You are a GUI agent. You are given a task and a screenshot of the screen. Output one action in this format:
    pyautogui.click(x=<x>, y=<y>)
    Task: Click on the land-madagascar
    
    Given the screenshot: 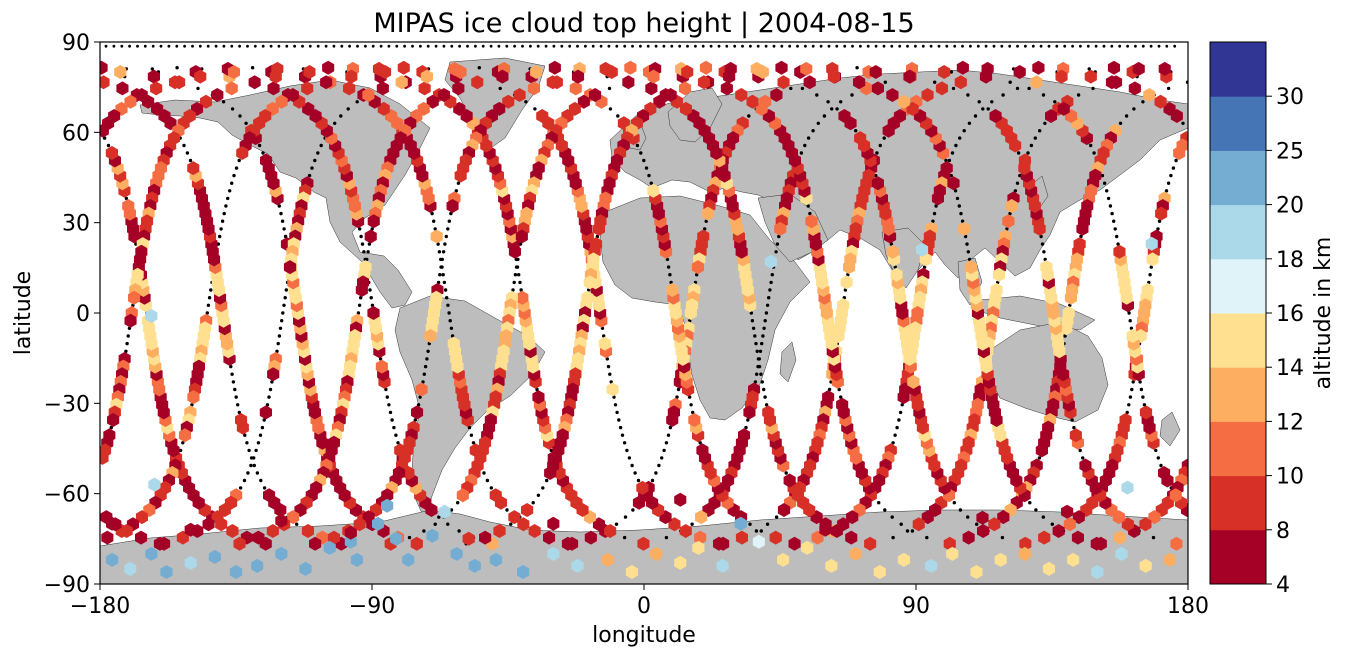 What is the action you would take?
    pyautogui.click(x=788, y=362)
    